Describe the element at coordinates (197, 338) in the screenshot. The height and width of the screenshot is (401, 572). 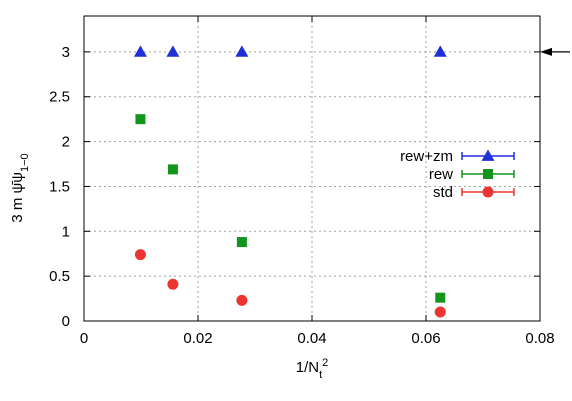
I see `x-tick-label: 0.02` at that location.